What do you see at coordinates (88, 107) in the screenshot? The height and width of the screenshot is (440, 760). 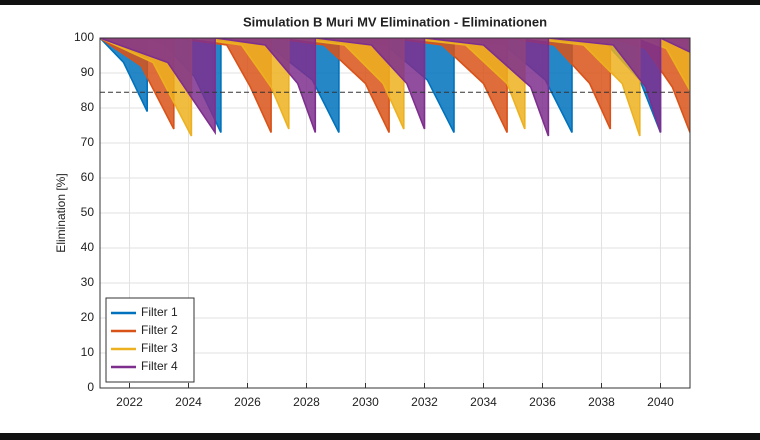 I see `y-tick-label: 80` at bounding box center [88, 107].